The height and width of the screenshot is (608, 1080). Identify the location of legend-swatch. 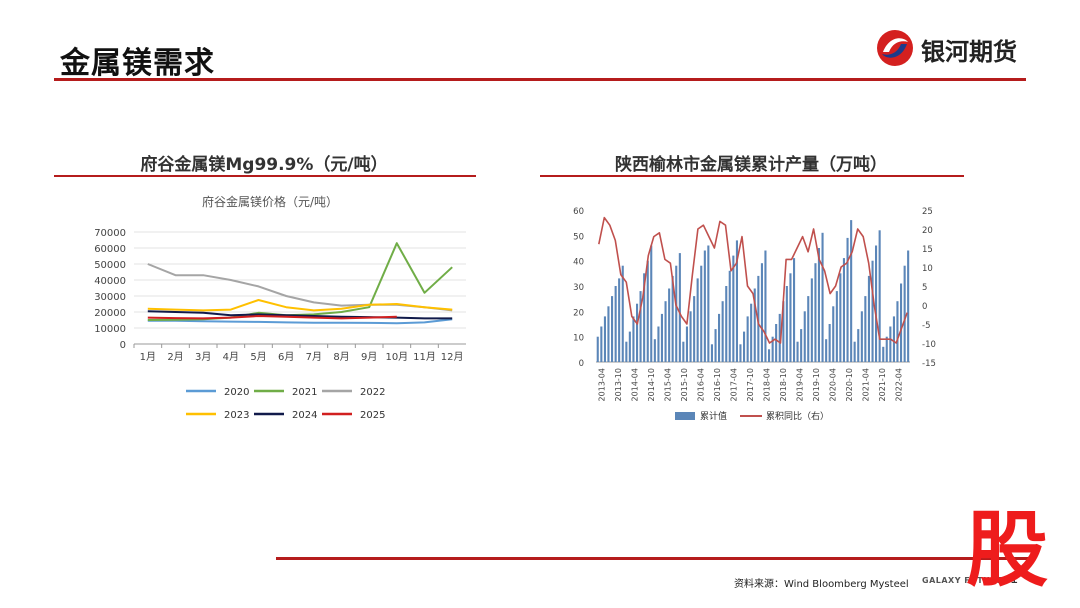
(685, 416).